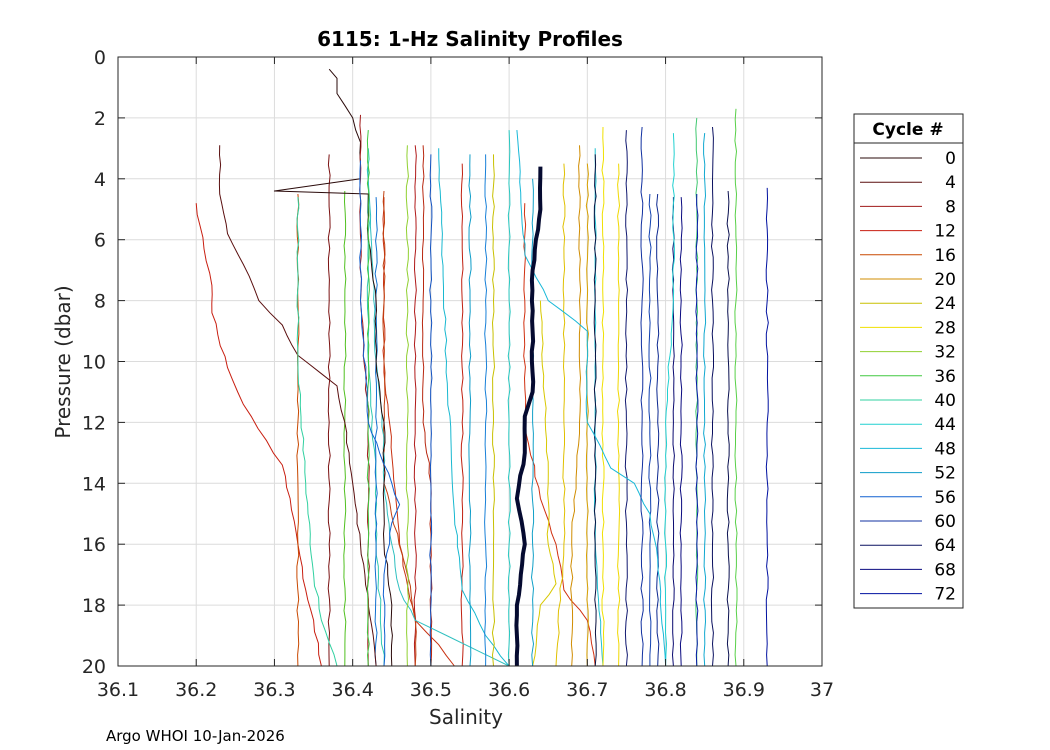 This screenshot has height=750, width=1050. Describe the element at coordinates (945, 353) in the screenshot. I see `legend-label: 32` at that location.